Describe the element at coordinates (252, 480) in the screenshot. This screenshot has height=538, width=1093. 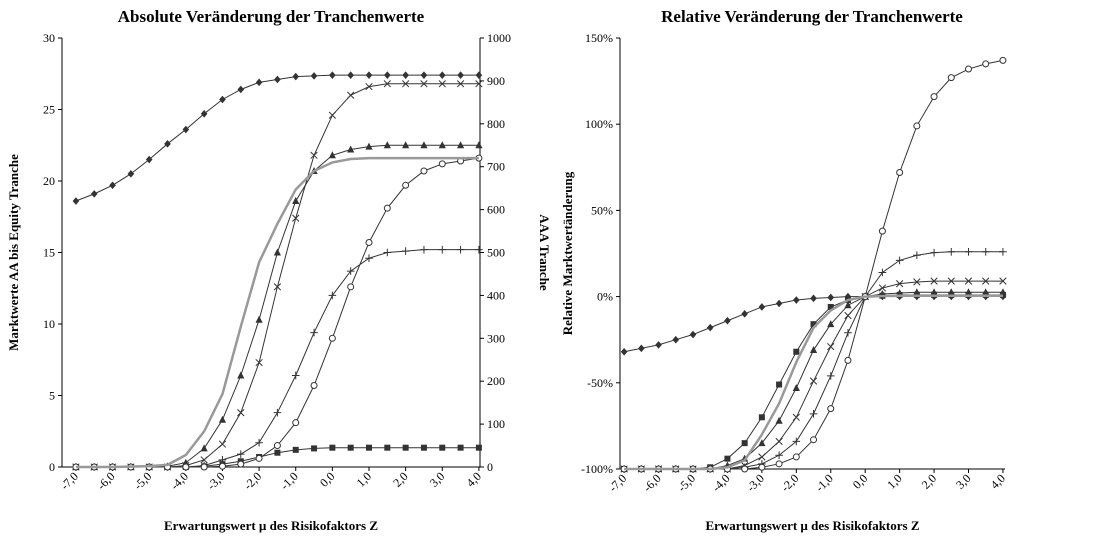
I see `x-tick-label: -2,0` at that location.